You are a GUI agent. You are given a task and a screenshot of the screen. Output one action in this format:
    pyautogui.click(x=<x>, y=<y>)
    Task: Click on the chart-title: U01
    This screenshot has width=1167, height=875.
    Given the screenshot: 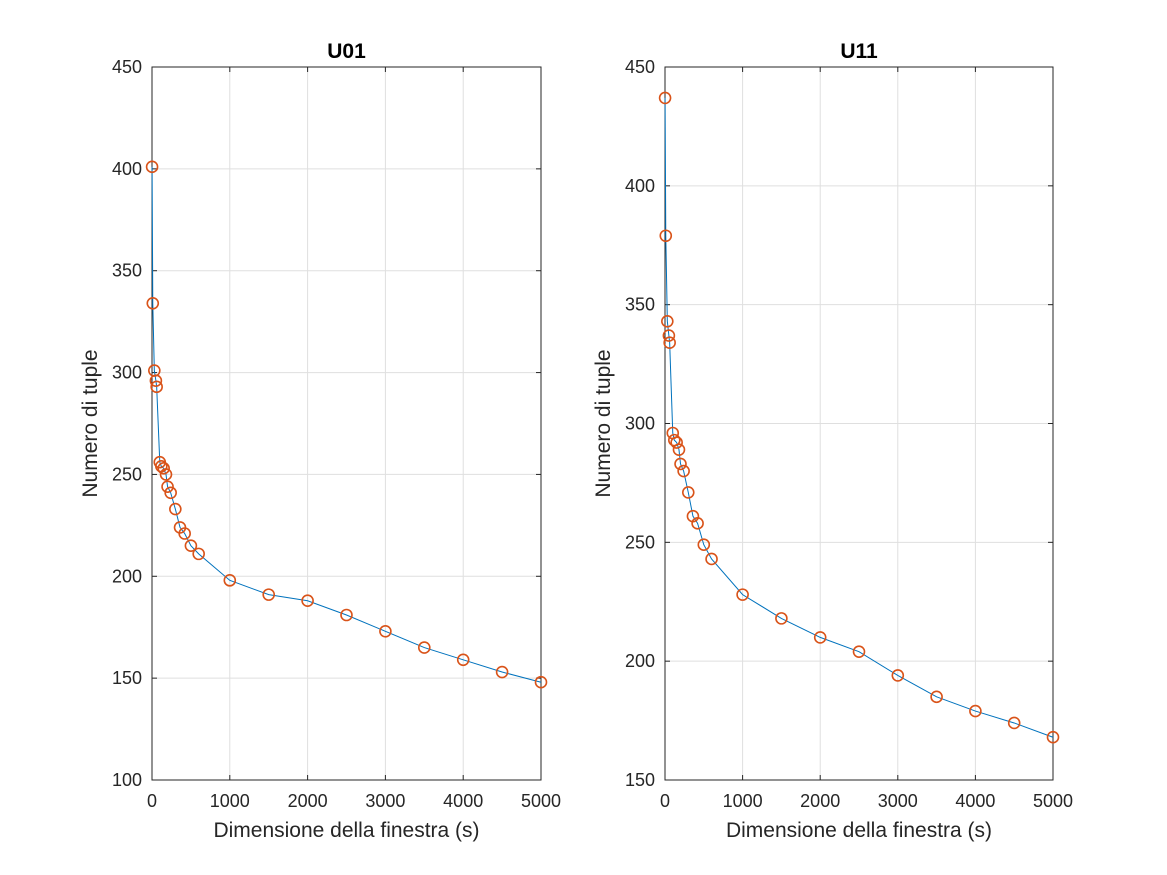 What is the action you would take?
    pyautogui.click(x=346, y=51)
    